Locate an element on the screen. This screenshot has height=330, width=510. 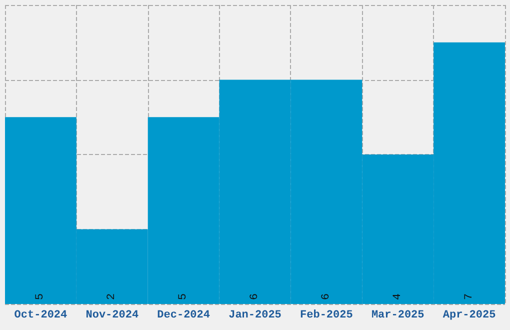
x-tick-label: Apr-2025 is located at coordinates (469, 316).